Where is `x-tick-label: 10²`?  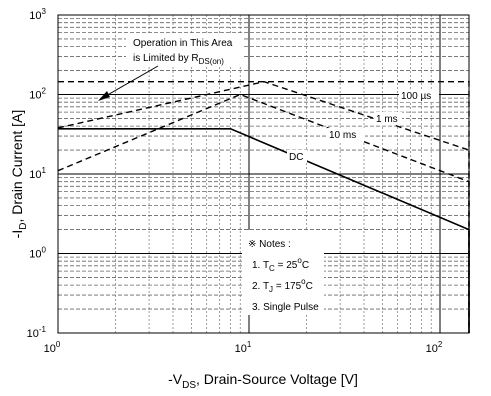 x-tick-label: 10² is located at coordinates (434, 347).